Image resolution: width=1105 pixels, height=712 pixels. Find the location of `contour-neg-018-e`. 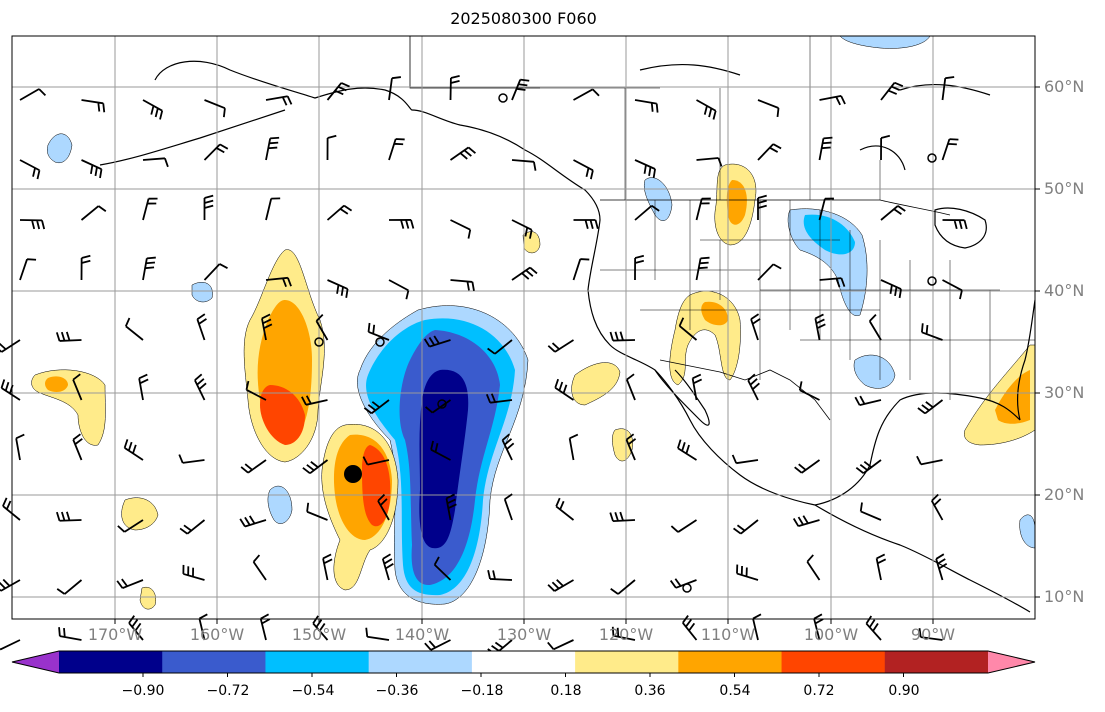

contour-neg-018-e is located at coordinates (658, 199).